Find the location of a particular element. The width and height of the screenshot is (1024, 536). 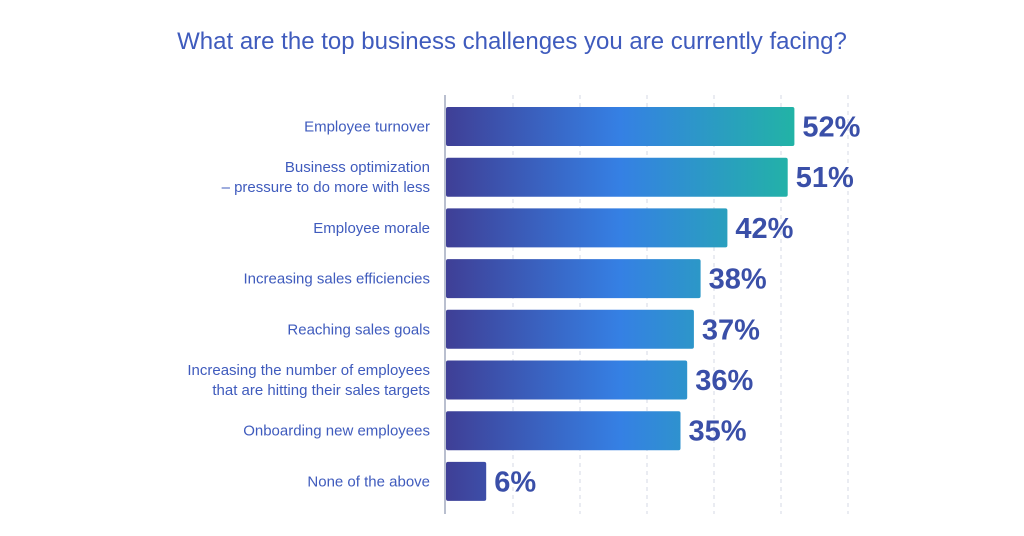

category-label: Increasing sales efficiencies is located at coordinates (337, 279).